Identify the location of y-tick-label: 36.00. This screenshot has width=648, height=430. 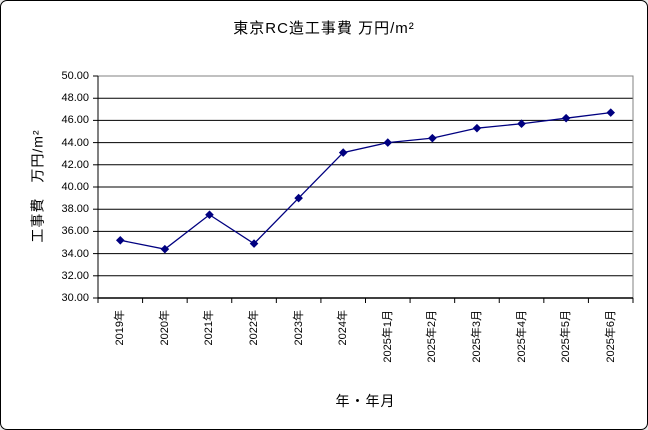
(75, 231).